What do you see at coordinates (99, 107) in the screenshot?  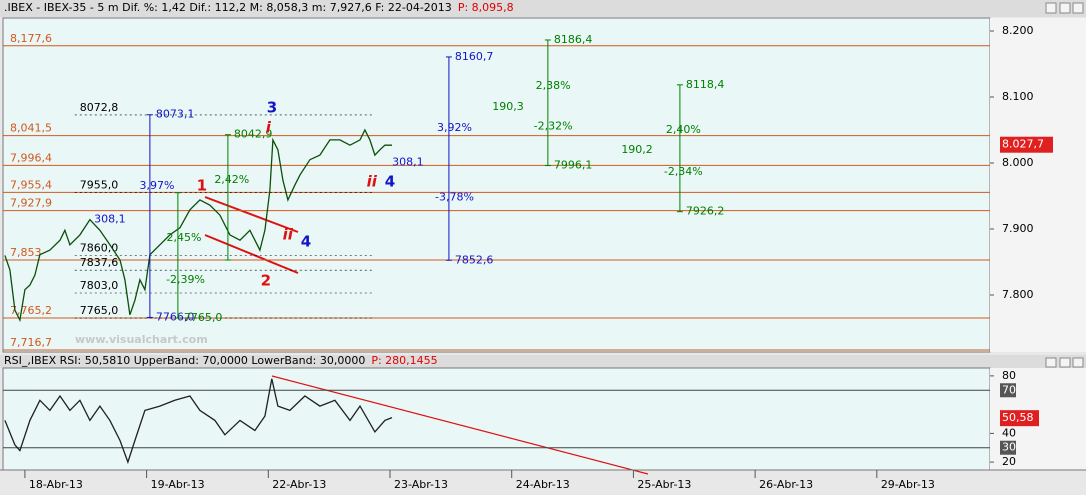 I see `fib-label: 8072,8` at bounding box center [99, 107].